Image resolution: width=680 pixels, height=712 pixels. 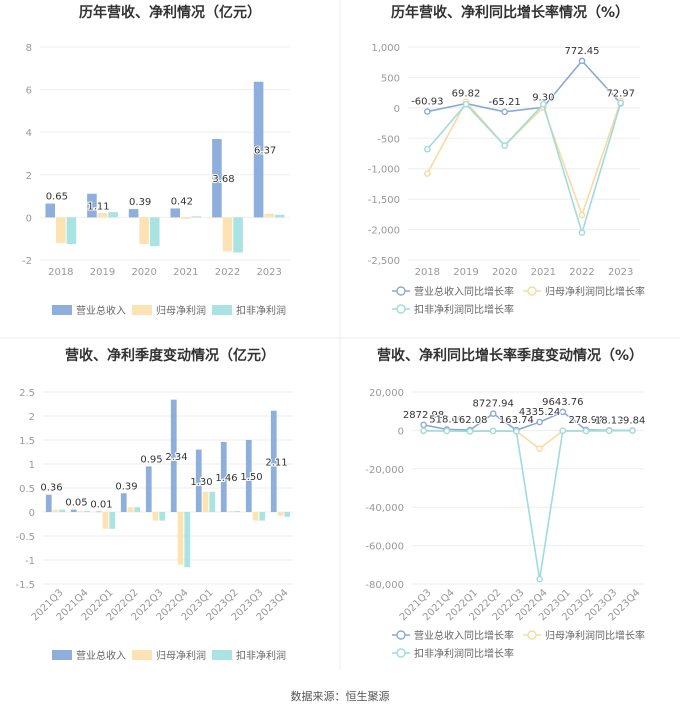 I want to click on y-tick-label: 0, so click(x=32, y=513).